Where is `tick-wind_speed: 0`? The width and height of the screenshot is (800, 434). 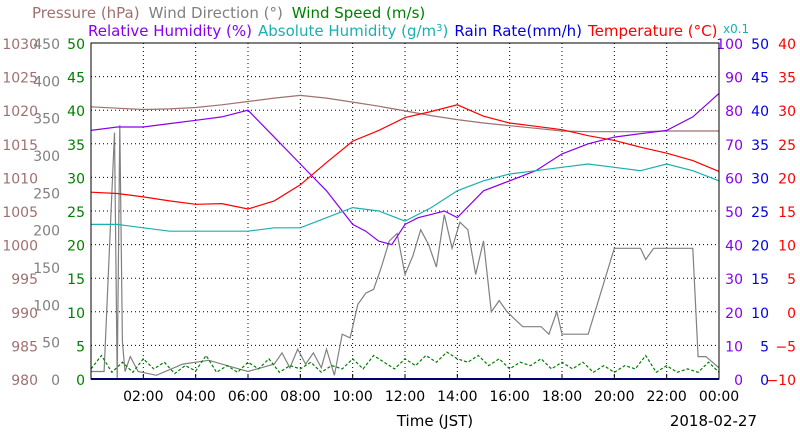
tick-wind_speed: 0 is located at coordinates (80, 381).